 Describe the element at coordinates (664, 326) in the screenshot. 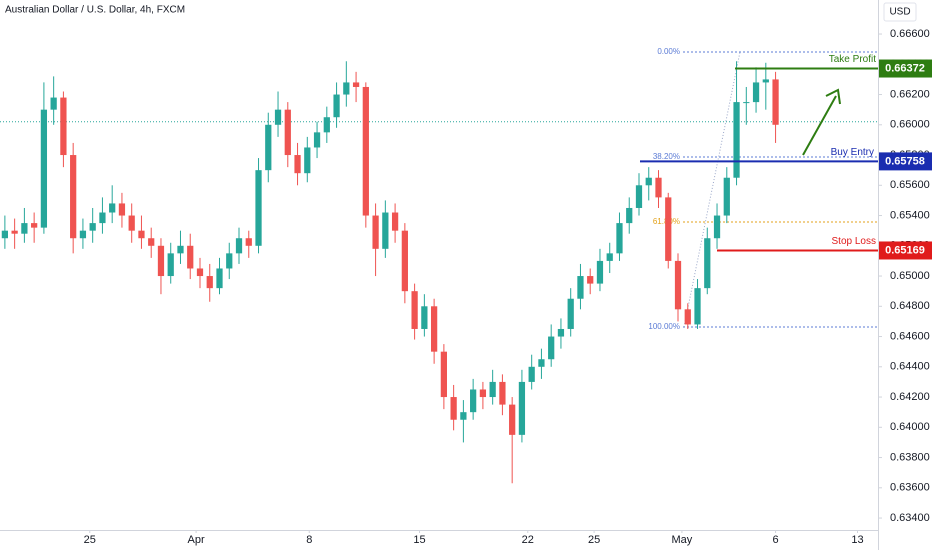

I see `fib-label: 100.00%` at that location.